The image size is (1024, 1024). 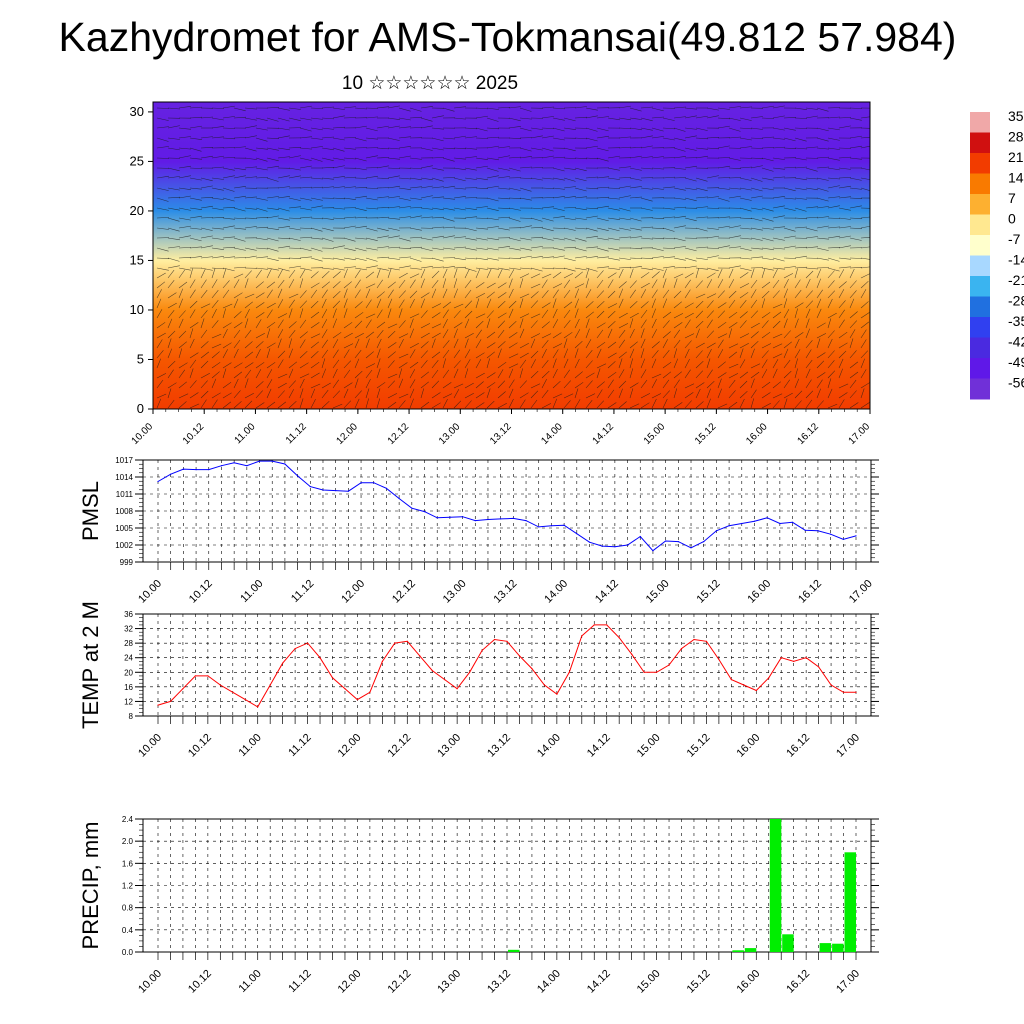 I want to click on y-axis-title: TEMP at 2 M, so click(x=90, y=665).